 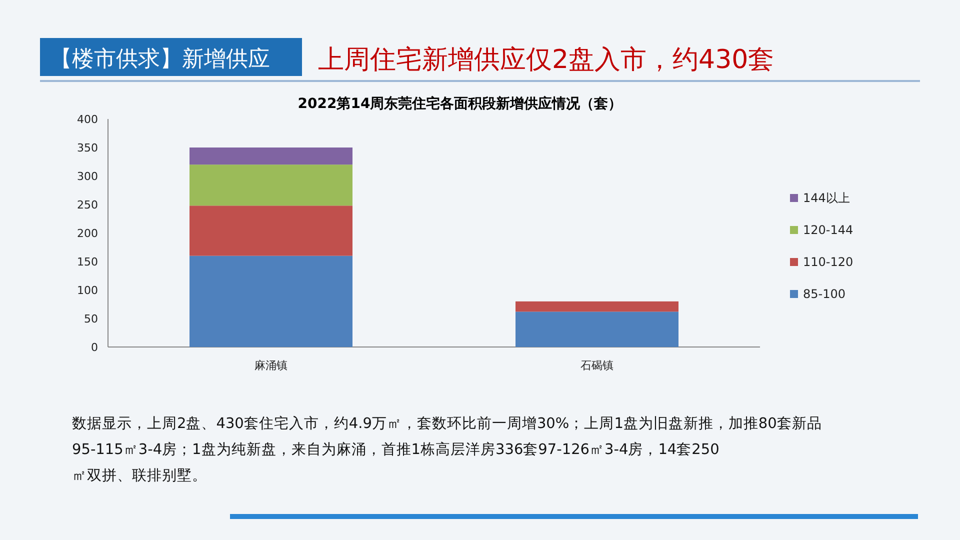 What do you see at coordinates (826, 198) in the screenshot?
I see `legend-label: 144以上` at bounding box center [826, 198].